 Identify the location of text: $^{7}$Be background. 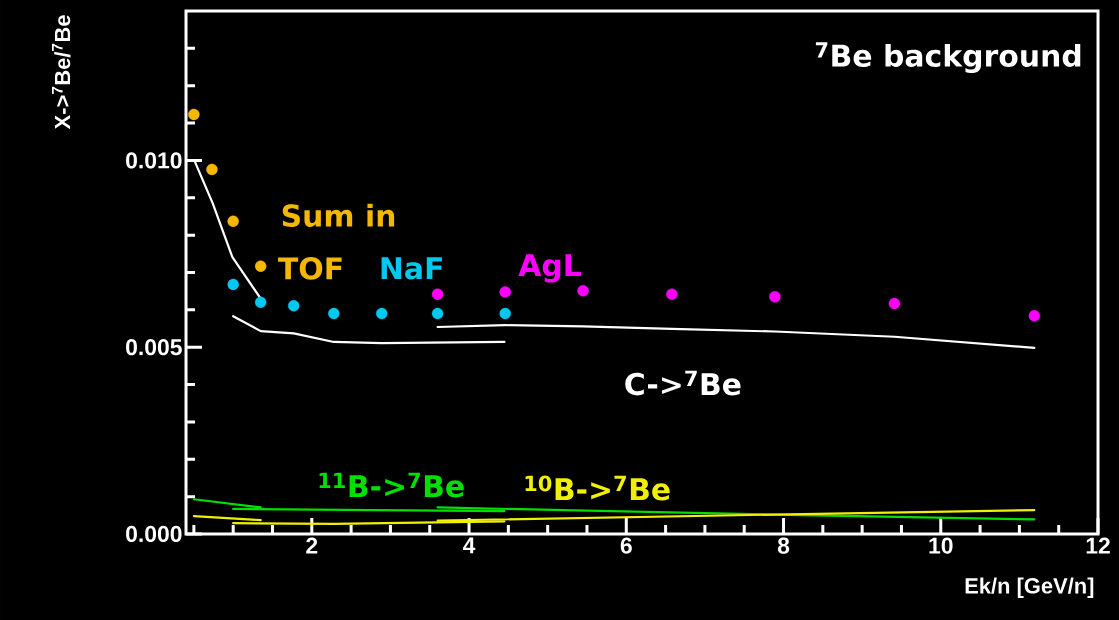
(948, 58).